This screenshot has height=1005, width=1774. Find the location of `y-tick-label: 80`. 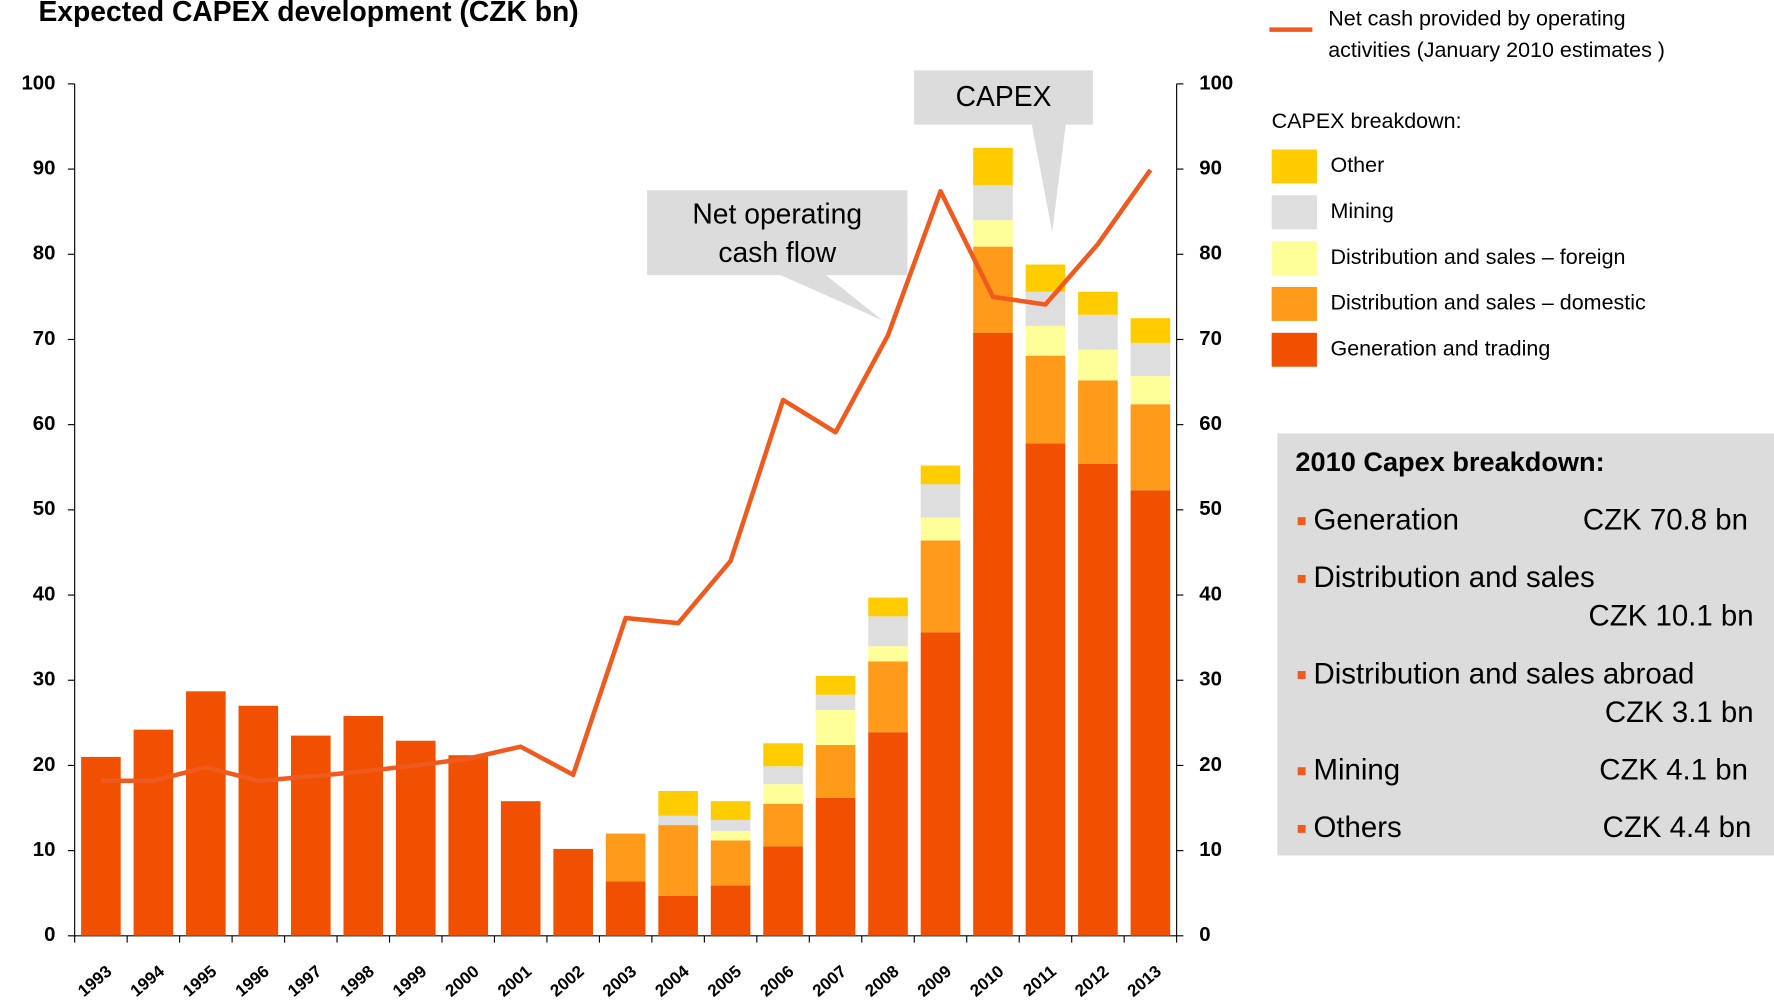

y-tick-label: 80 is located at coordinates (44, 254).